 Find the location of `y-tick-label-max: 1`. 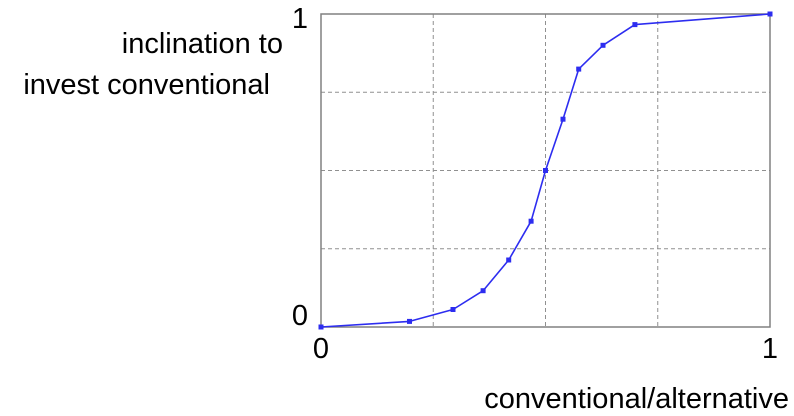

y-tick-label-max: 1 is located at coordinates (300, 19).